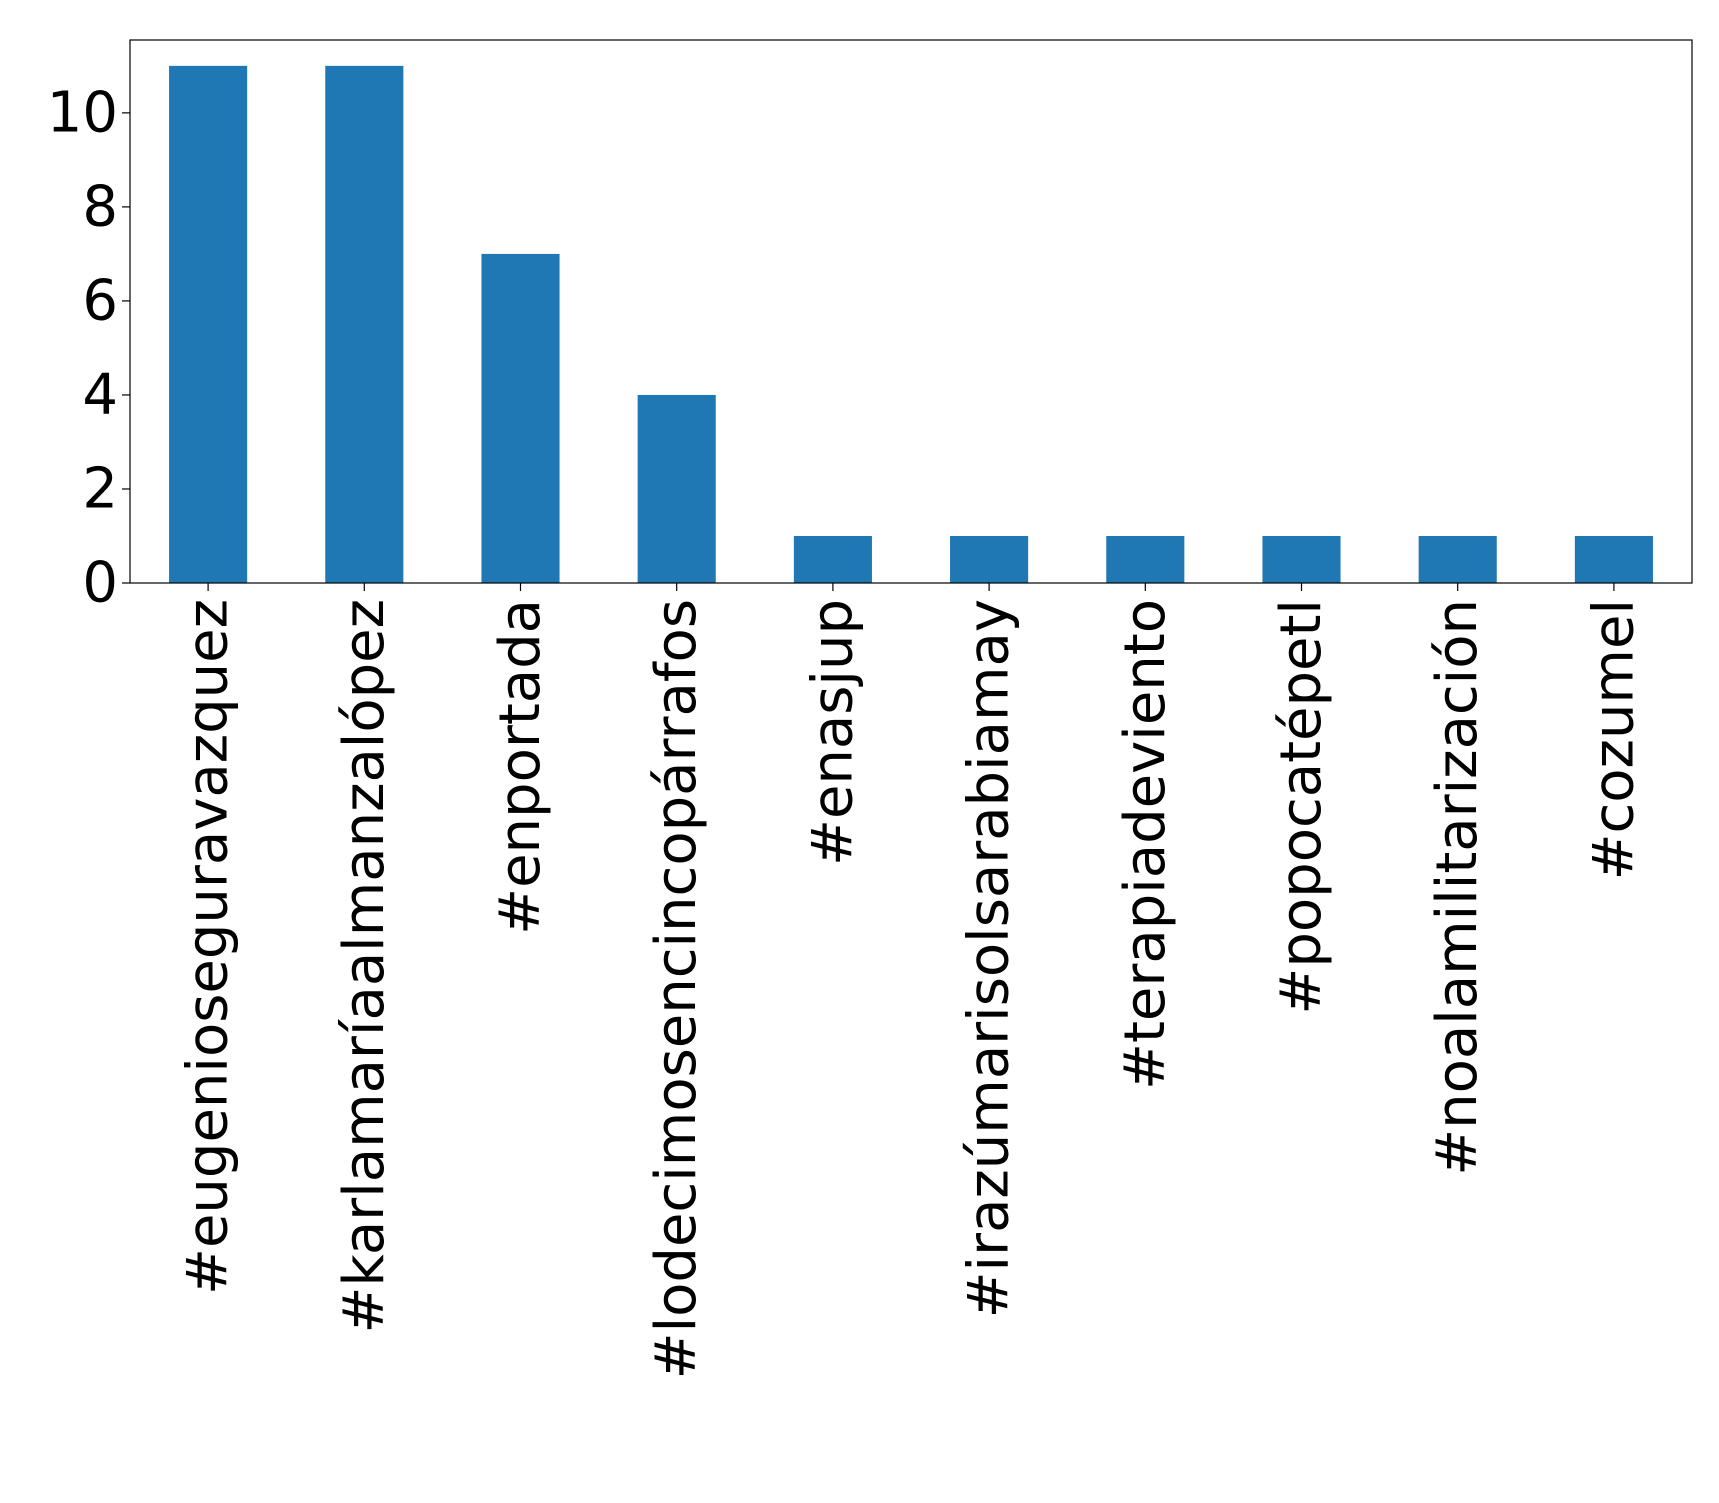  Describe the element at coordinates (100, 394) in the screenshot. I see `y-tick-label-4: 4` at that location.